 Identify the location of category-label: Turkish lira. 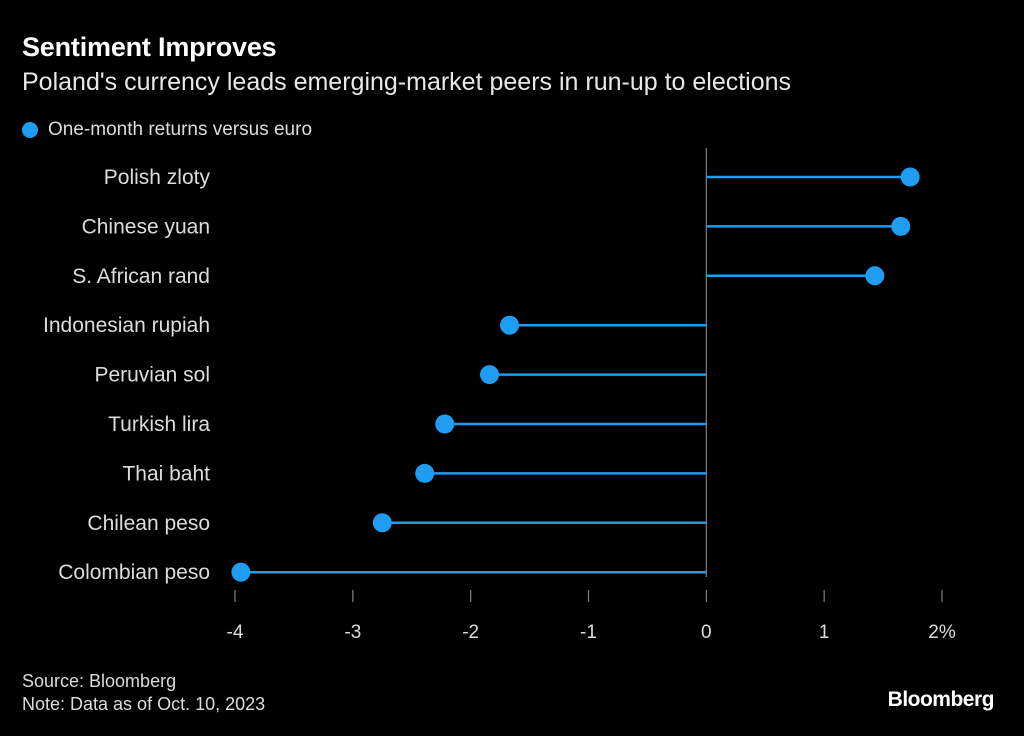
(159, 424).